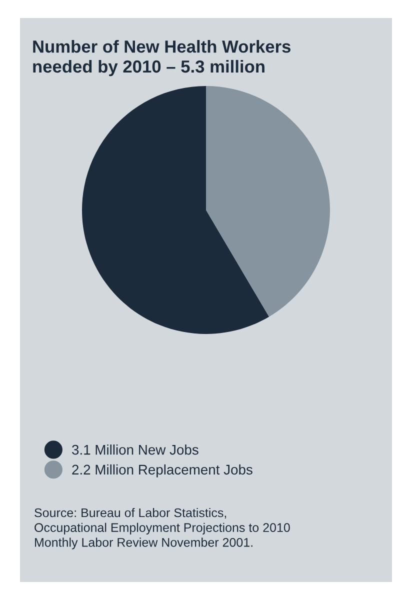 This screenshot has height=600, width=412. Describe the element at coordinates (162, 529) in the screenshot. I see `source-note: Source: Bureau of Labor Statistics, Occupational Employment Projections to 2010 Monthly Labor Review November 2001.` at that location.